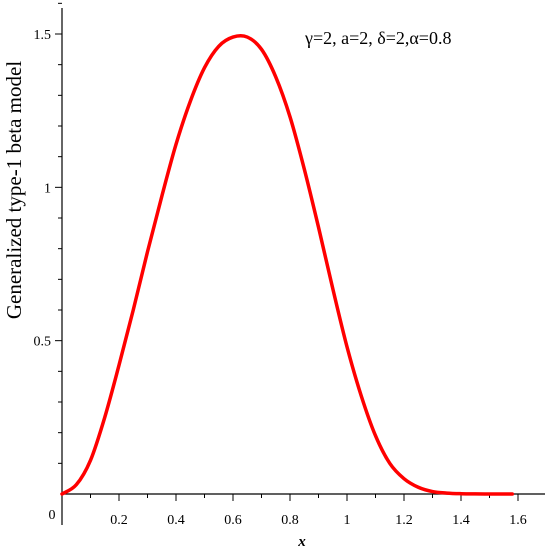 This screenshot has height=555, width=555. I want to click on origin-label: 0, so click(52, 515).